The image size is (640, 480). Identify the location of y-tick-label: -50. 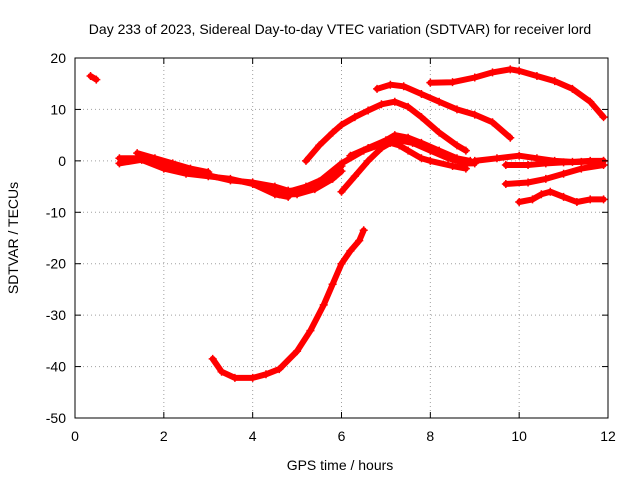
(56, 418).